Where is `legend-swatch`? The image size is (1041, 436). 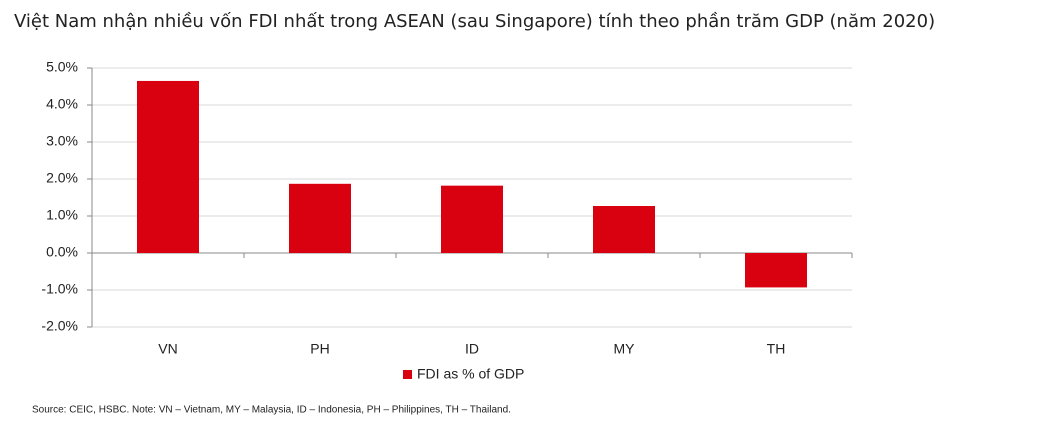 legend-swatch is located at coordinates (407, 374).